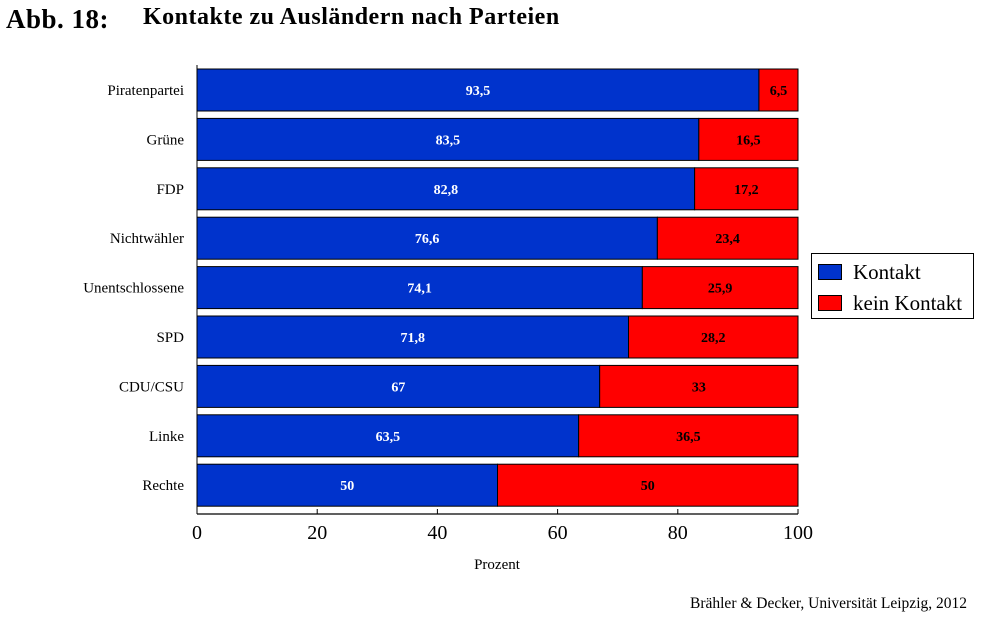  What do you see at coordinates (317, 533) in the screenshot?
I see `x-tick-label-20: 20` at bounding box center [317, 533].